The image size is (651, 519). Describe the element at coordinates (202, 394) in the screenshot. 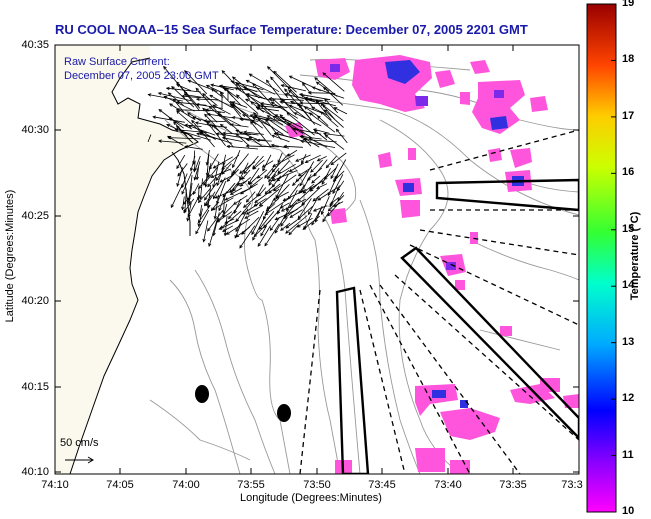

I see `buoy-marker-west` at that location.